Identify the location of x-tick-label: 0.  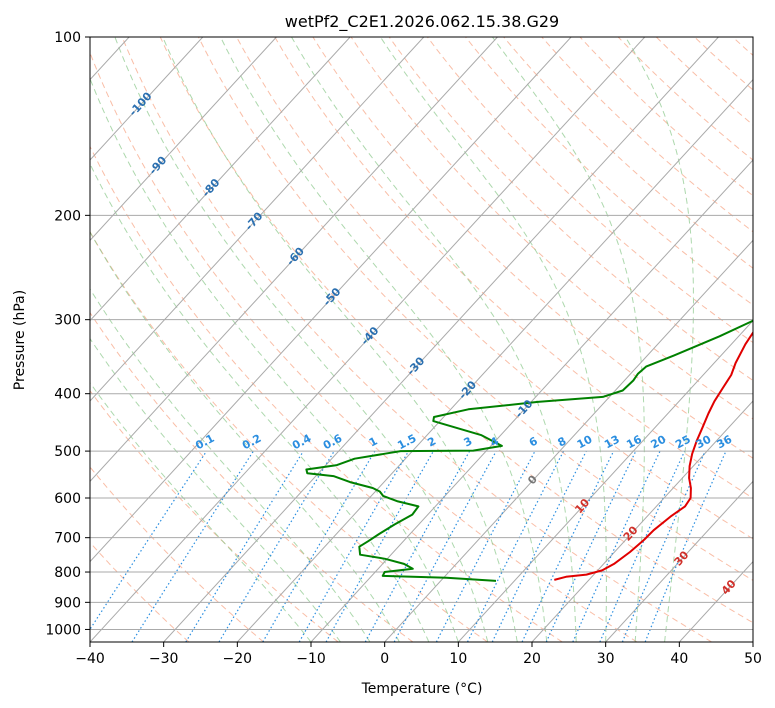
(384, 659).